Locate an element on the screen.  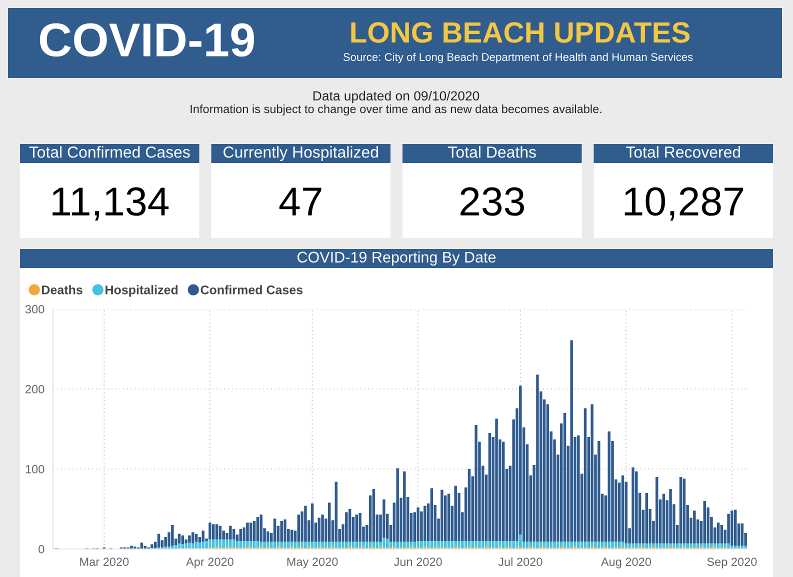
x-tick-label: Mar 2020 is located at coordinates (104, 562).